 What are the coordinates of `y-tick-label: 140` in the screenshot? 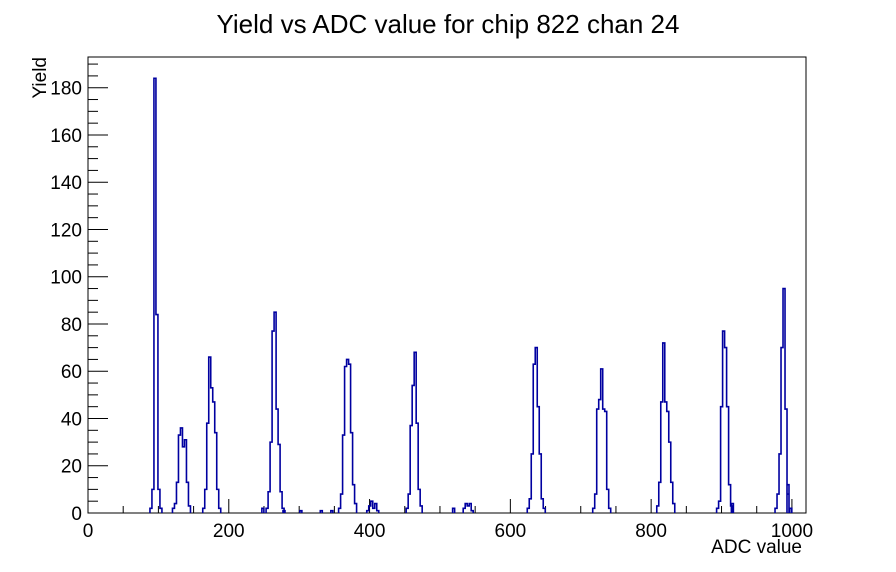 It's located at (66, 183).